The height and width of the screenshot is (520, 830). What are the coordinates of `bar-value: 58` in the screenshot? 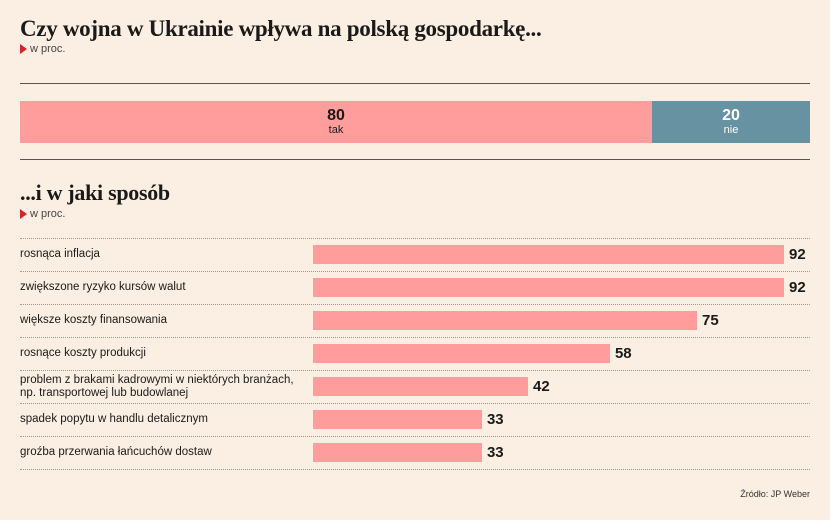 It's located at (623, 353).